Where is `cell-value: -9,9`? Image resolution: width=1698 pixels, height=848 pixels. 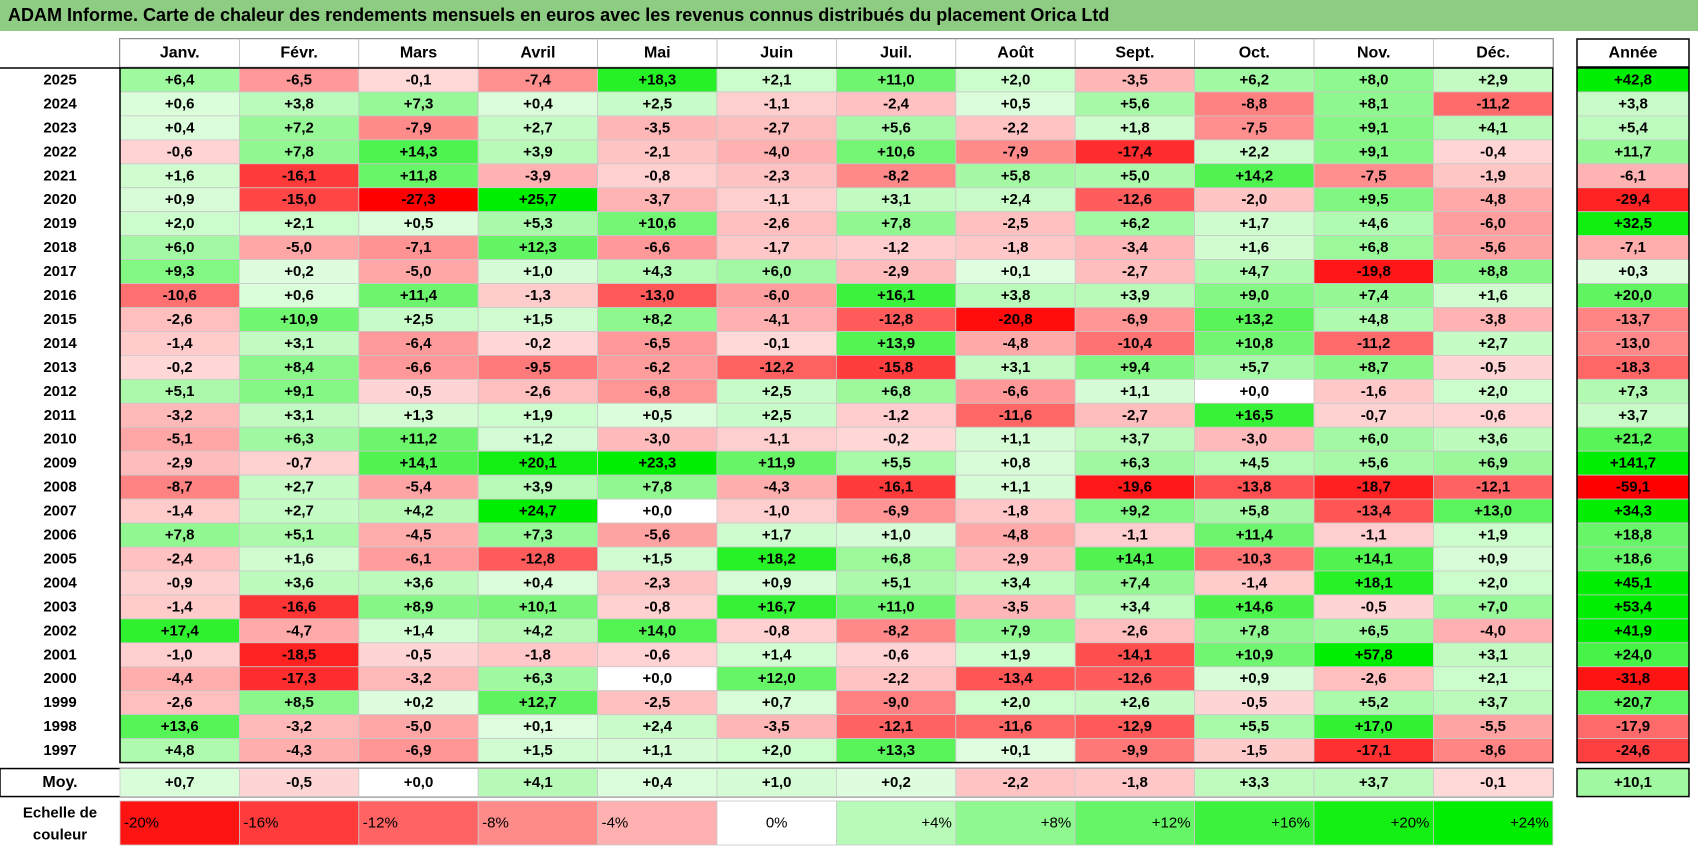 cell-value: -9,9 is located at coordinates (1135, 750).